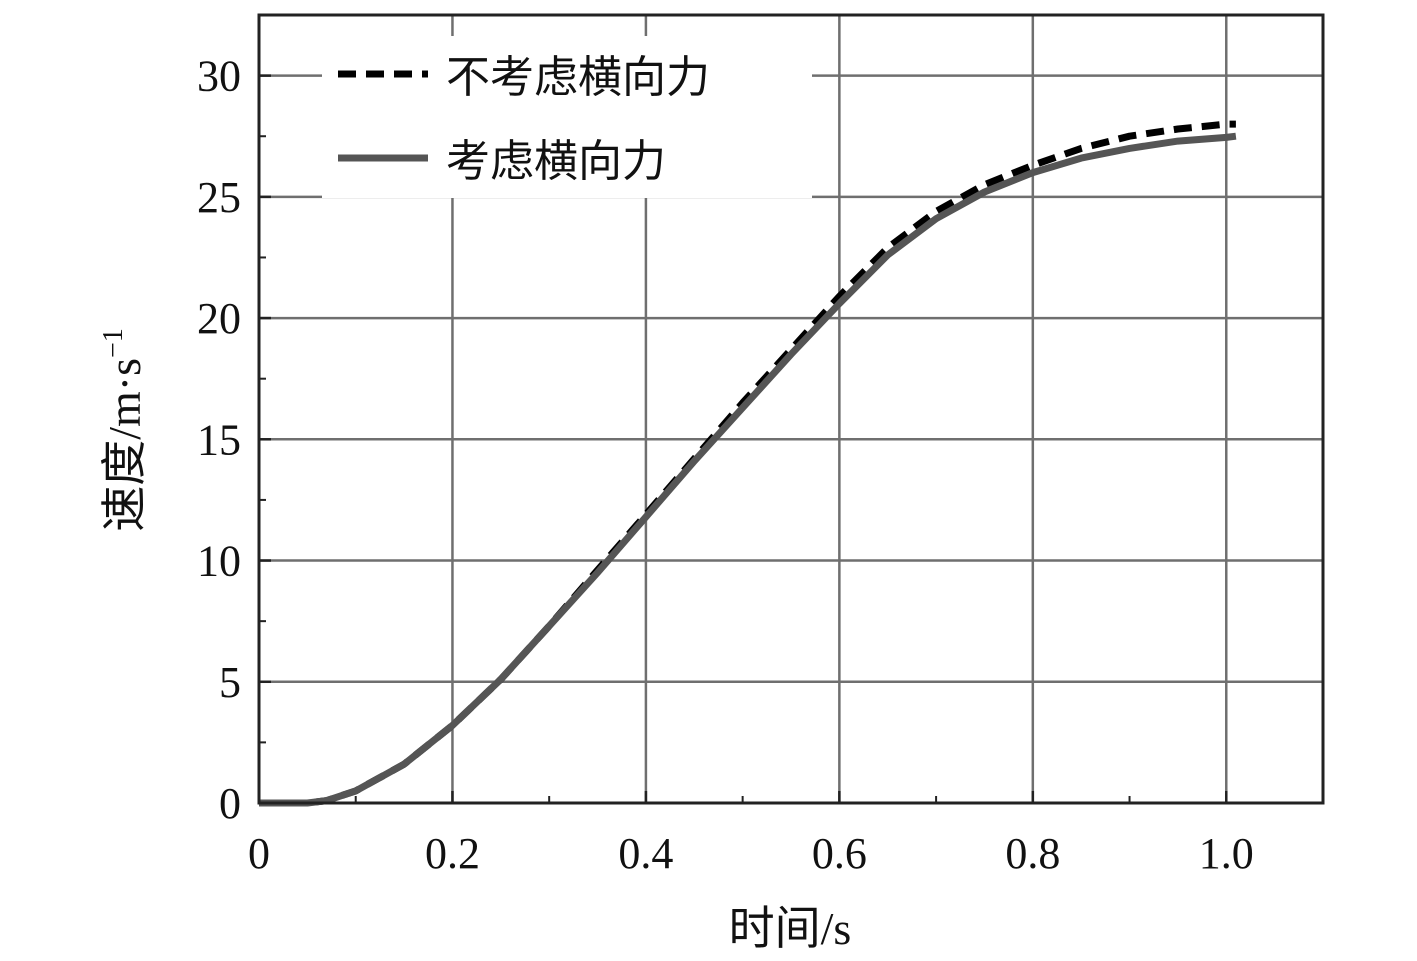 The width and height of the screenshot is (1417, 961). I want to click on legend-label-series-2: 考虑横向力, so click(556, 161).